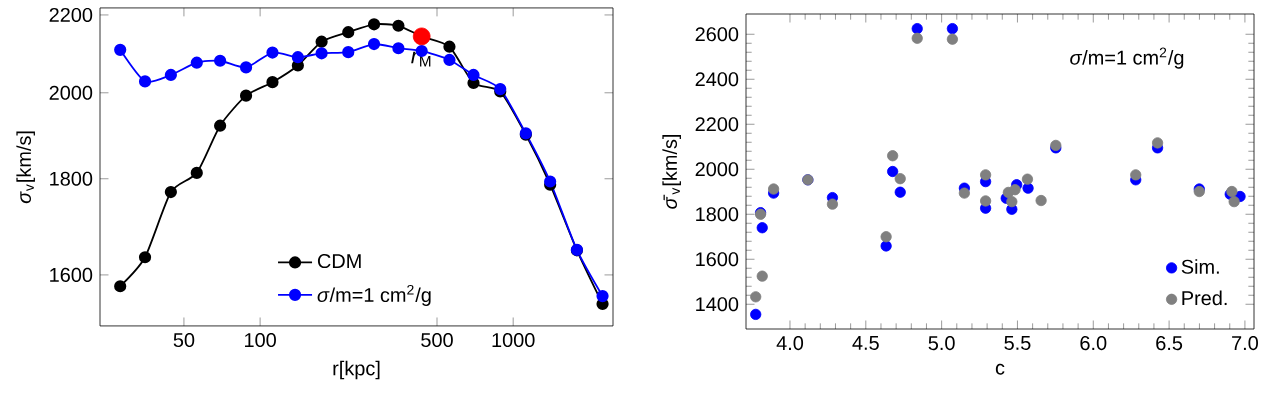  I want to click on x-axis-title: r[kpc], so click(356, 370).